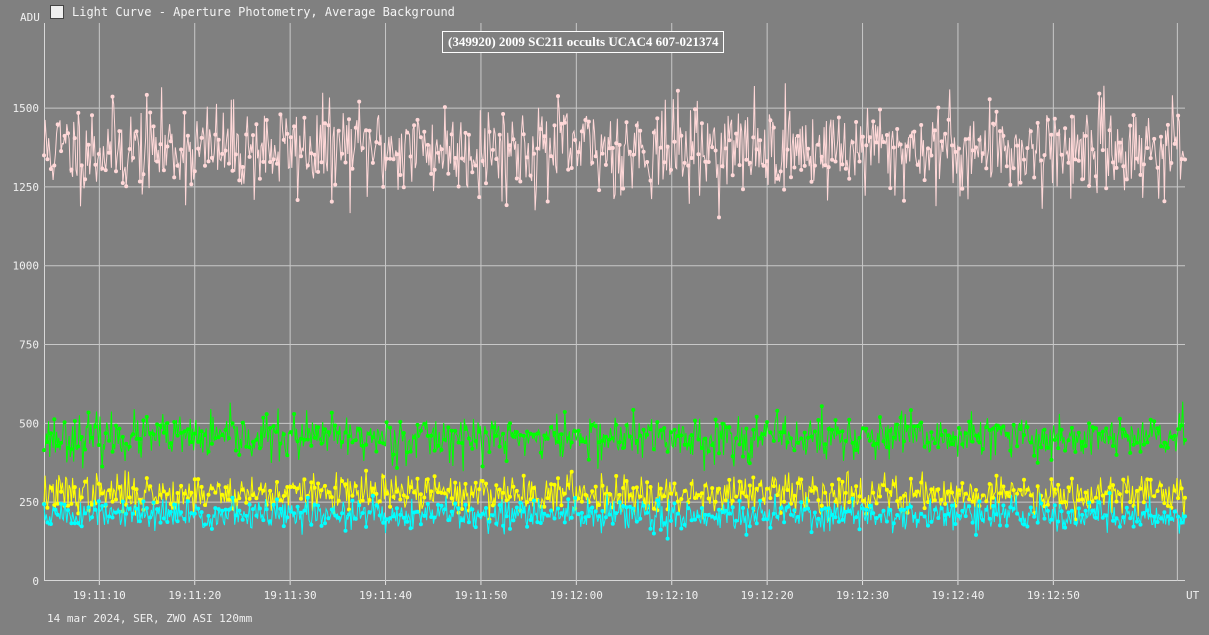 The image size is (1209, 635). Describe the element at coordinates (29, 423) in the screenshot. I see `y-tick-label: 500` at that location.